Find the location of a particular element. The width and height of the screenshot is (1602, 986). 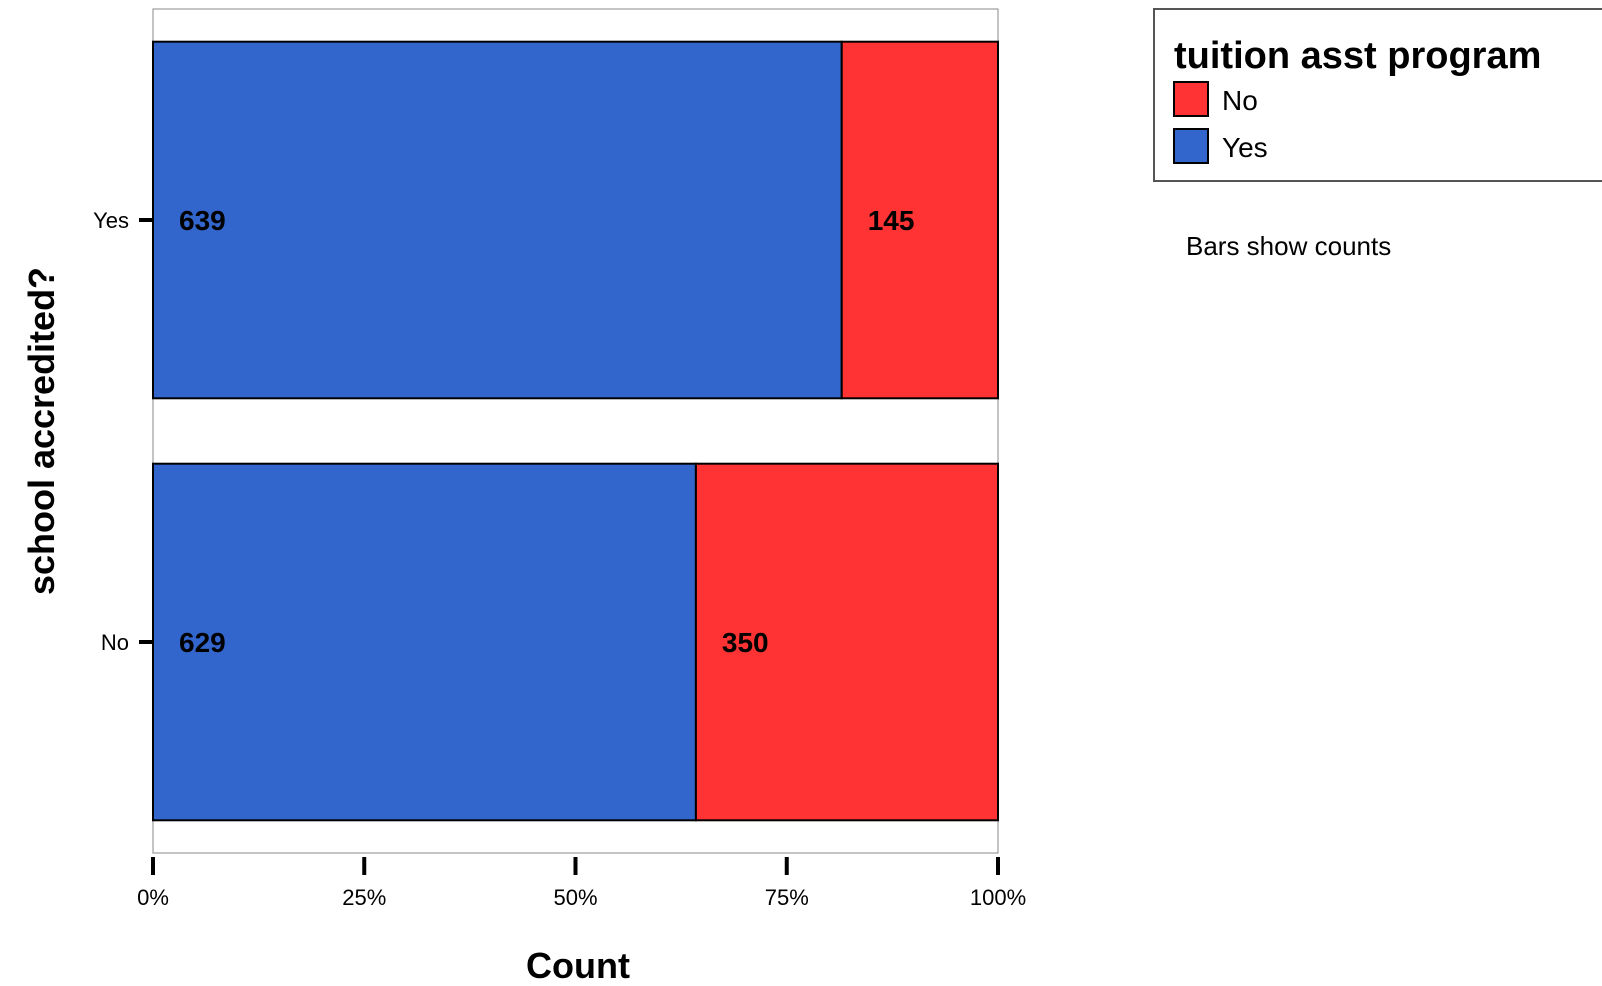

x-axis-title: Count is located at coordinates (578, 965).